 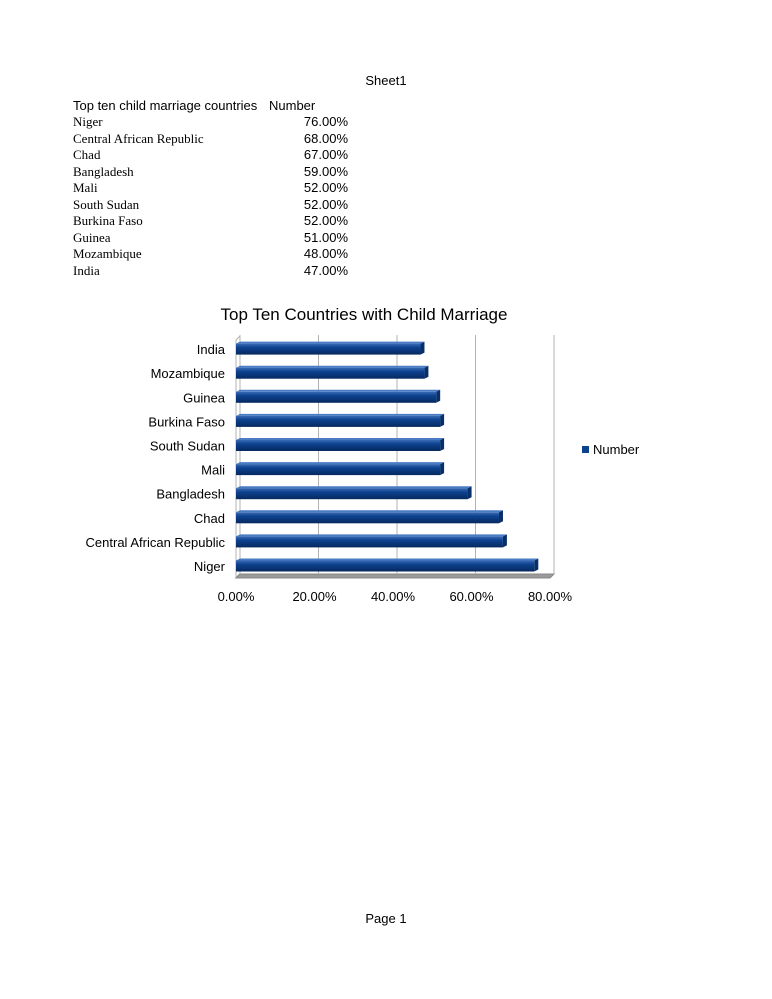 I want to click on y-category-label: Central African Republic, so click(x=156, y=542).